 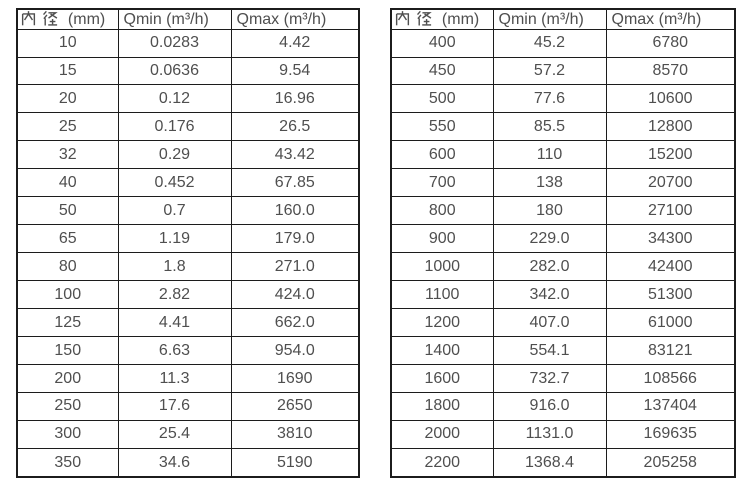 I want to click on table-row: 900 229.0 34300, so click(x=563, y=239).